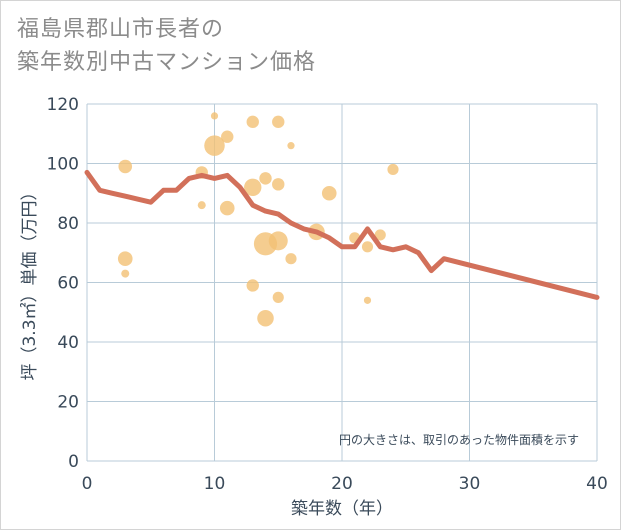 The height and width of the screenshot is (531, 621). I want to click on x-tick-label-4: 40, so click(597, 484).